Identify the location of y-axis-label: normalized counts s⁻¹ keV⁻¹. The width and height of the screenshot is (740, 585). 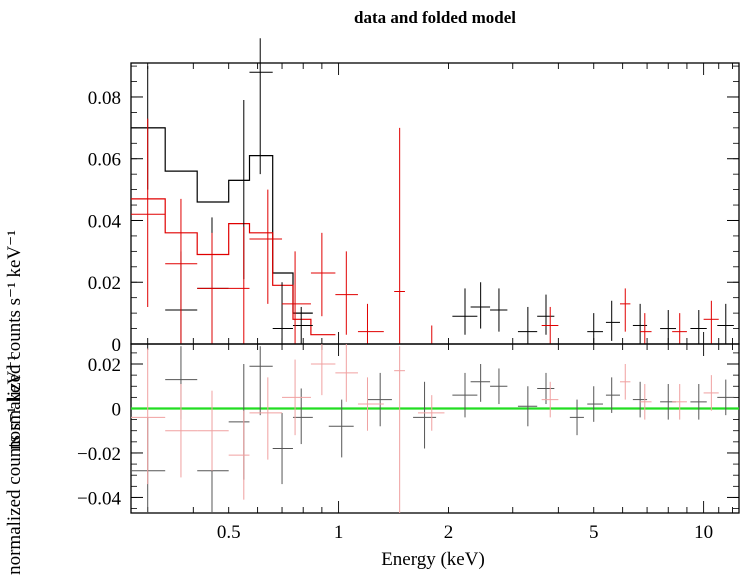
(14, 340).